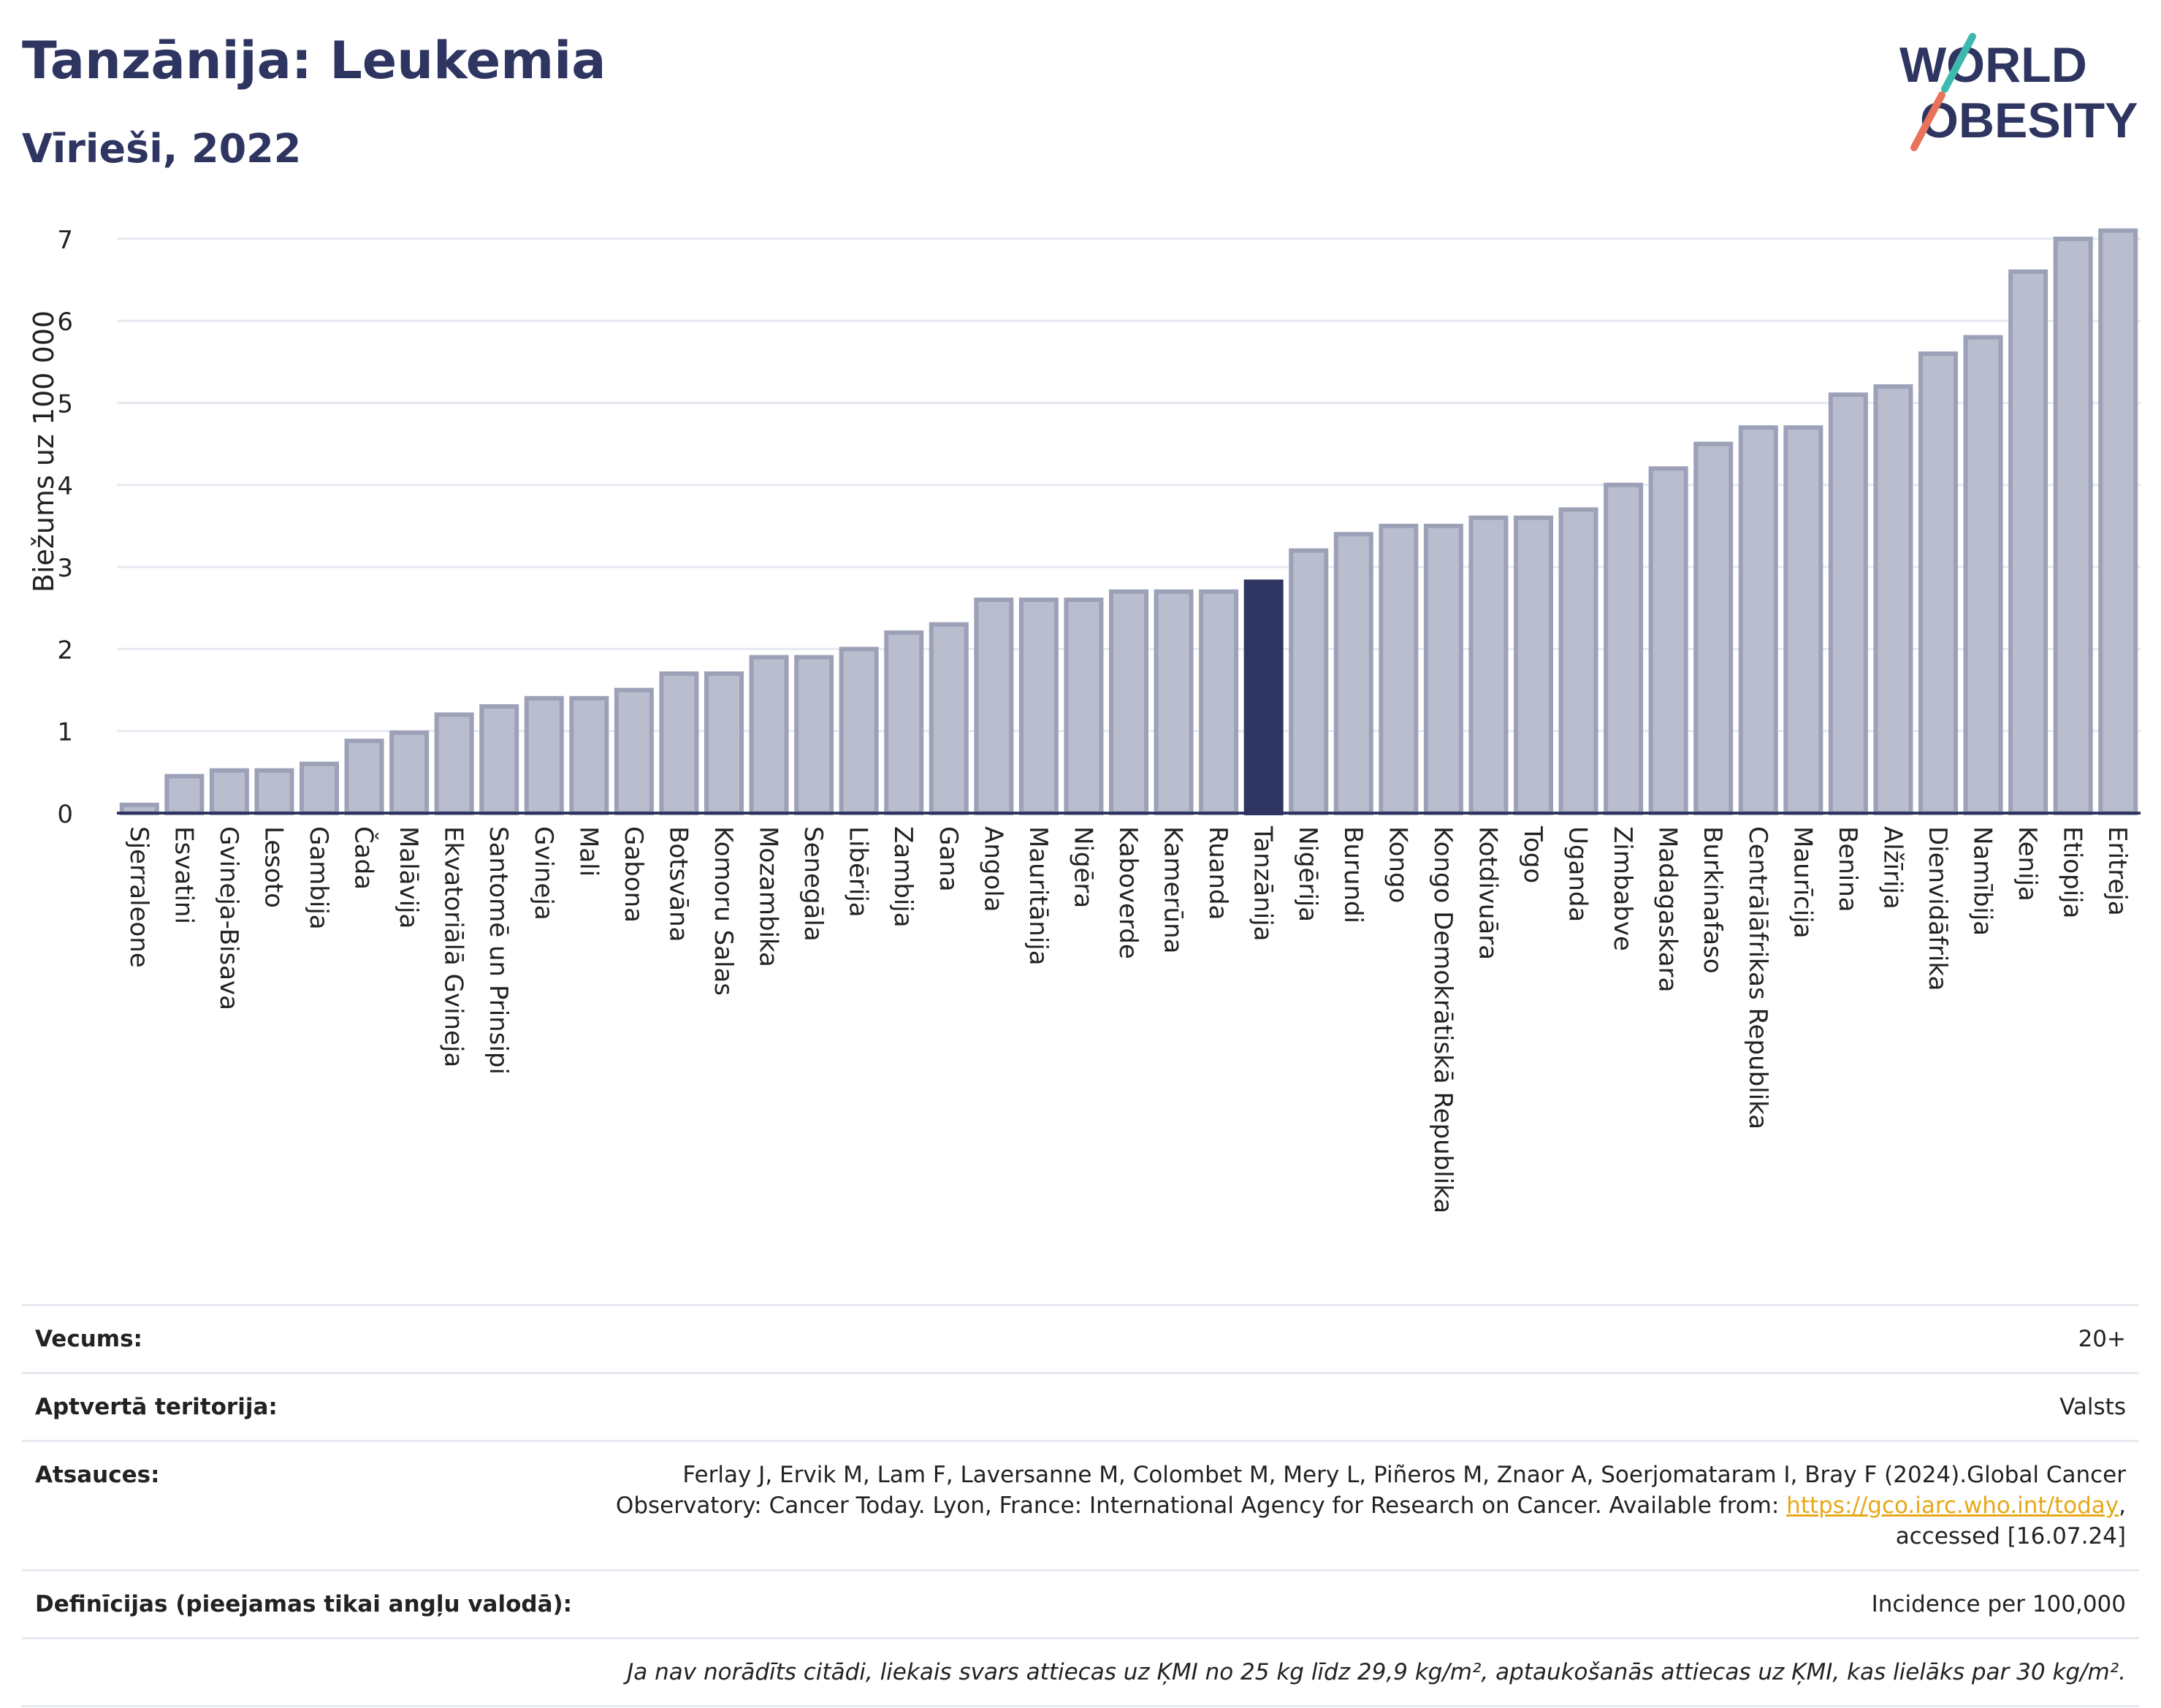 Image resolution: width=2161 pixels, height=1708 pixels. Describe the element at coordinates (1173, 889) in the screenshot. I see `x-tick-label: Kamerūna` at that location.